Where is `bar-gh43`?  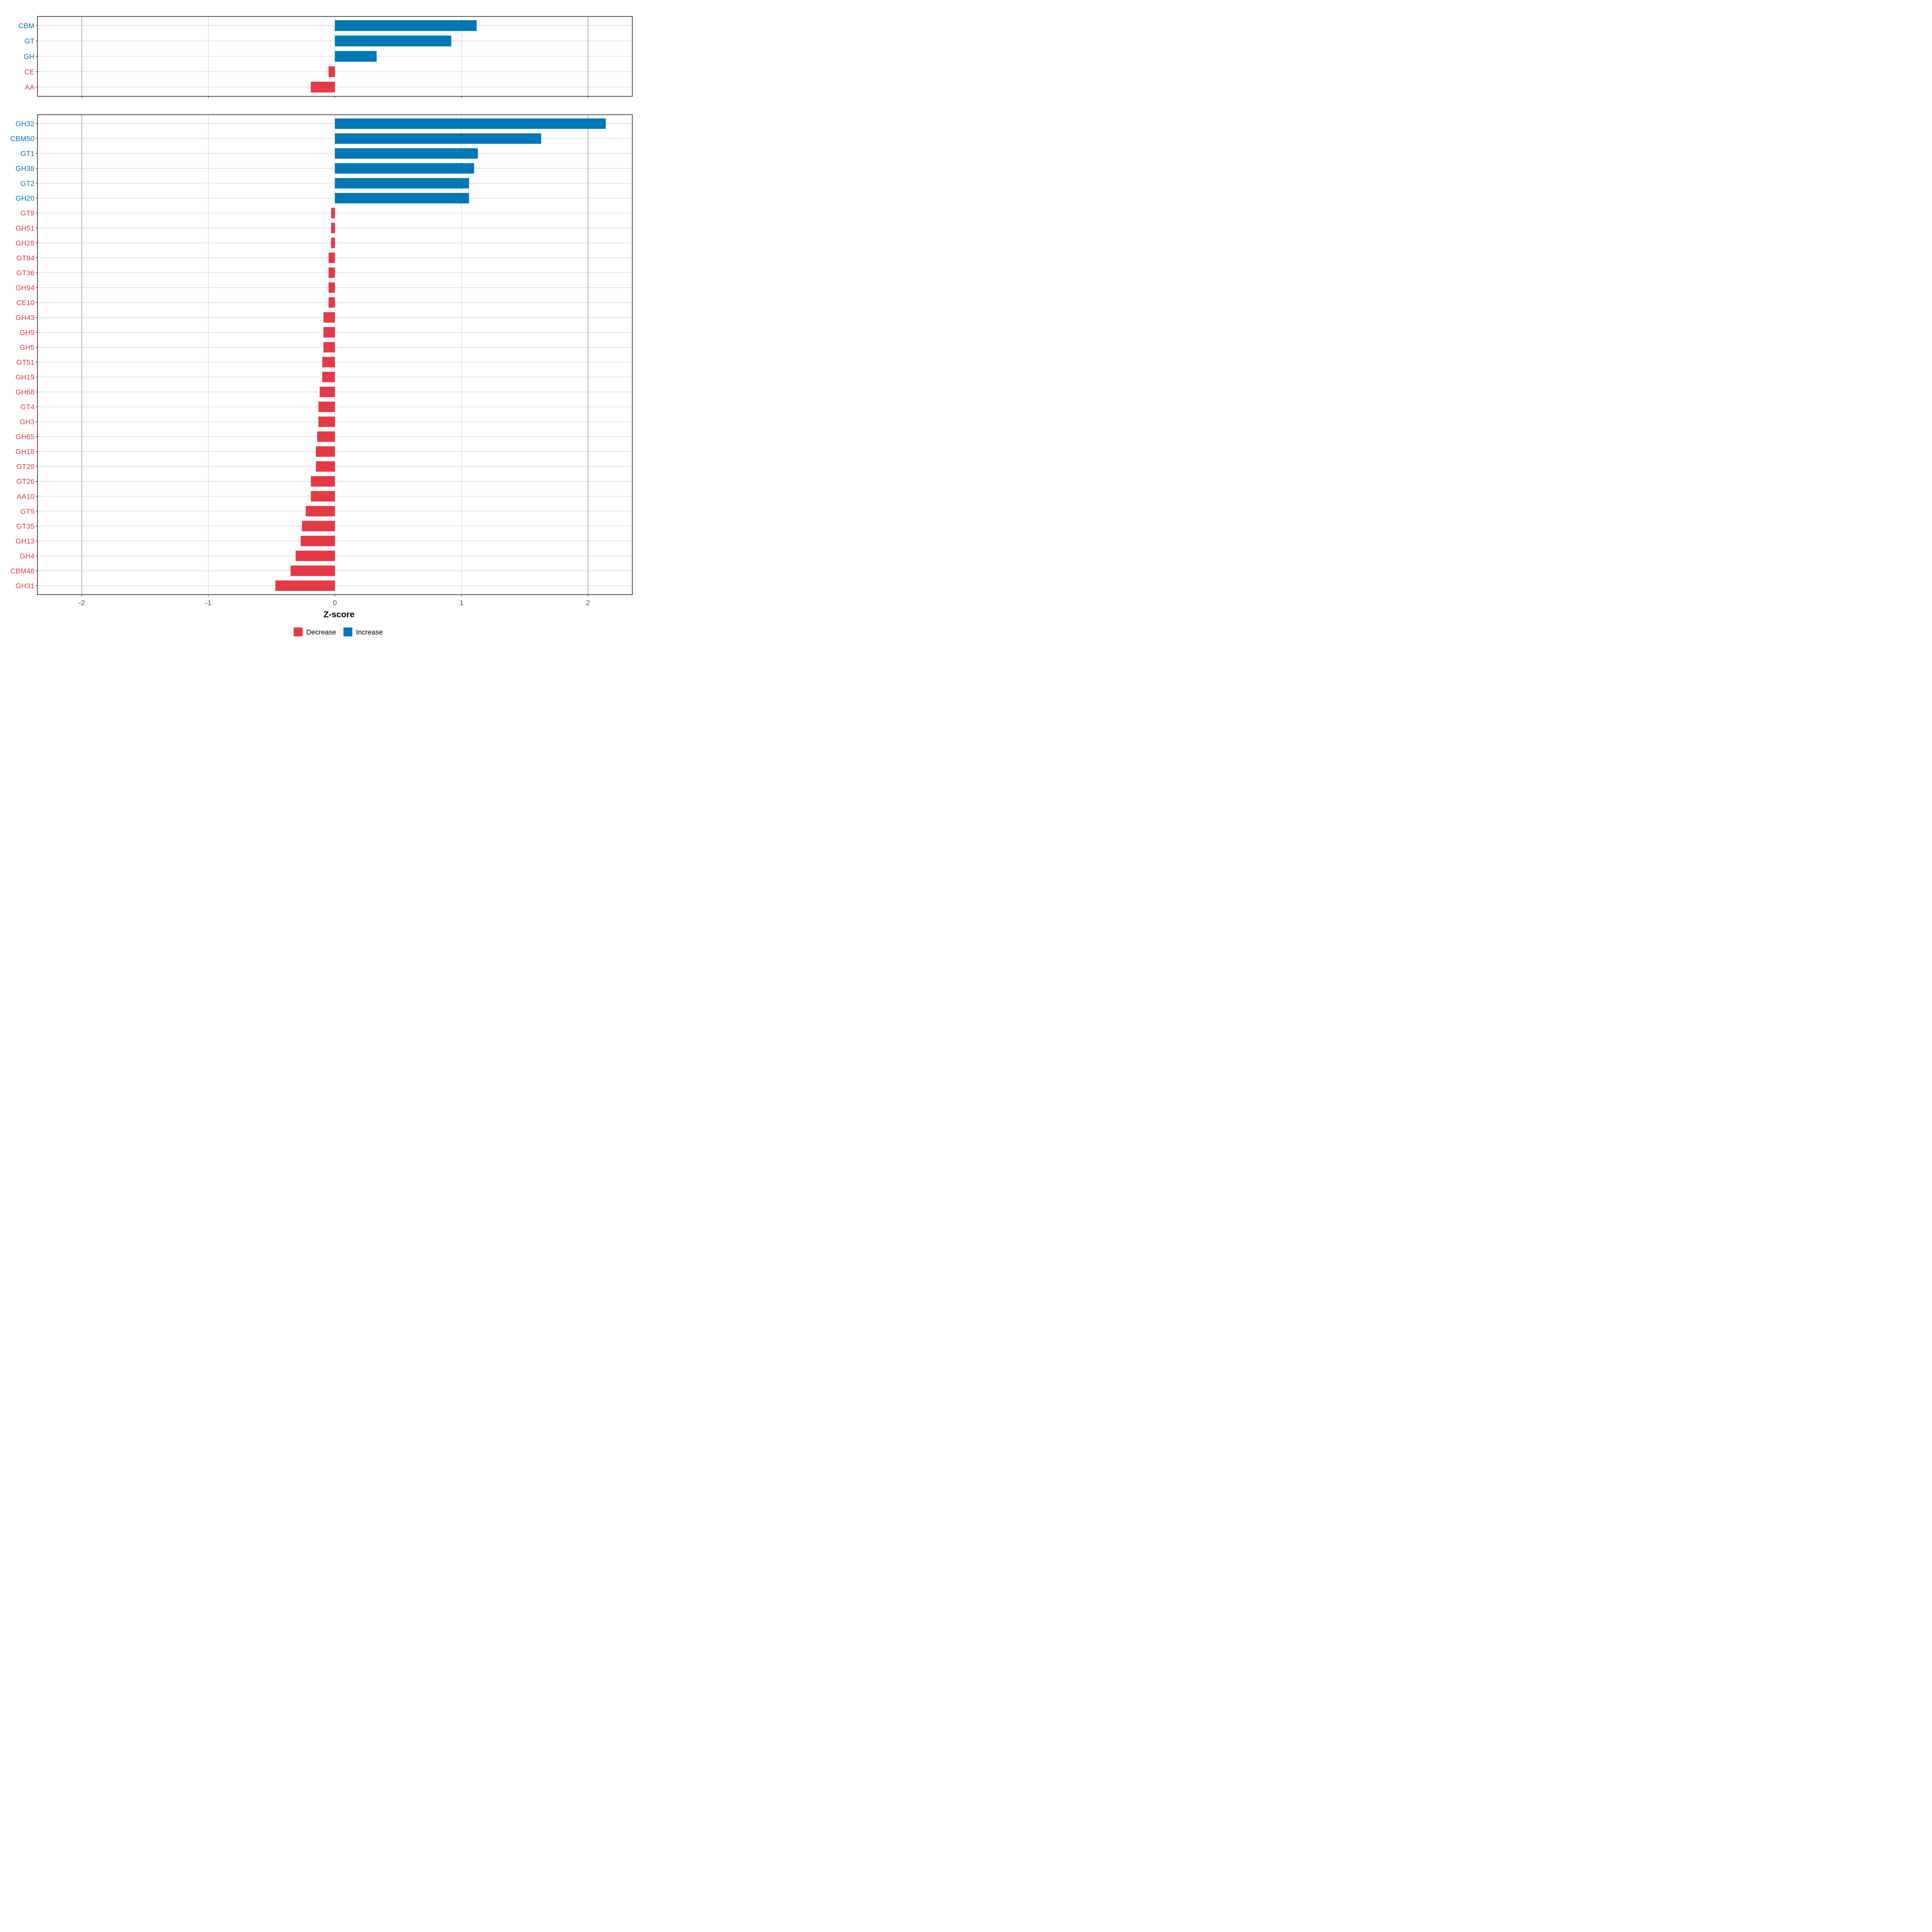 bar-gh43 is located at coordinates (329, 317).